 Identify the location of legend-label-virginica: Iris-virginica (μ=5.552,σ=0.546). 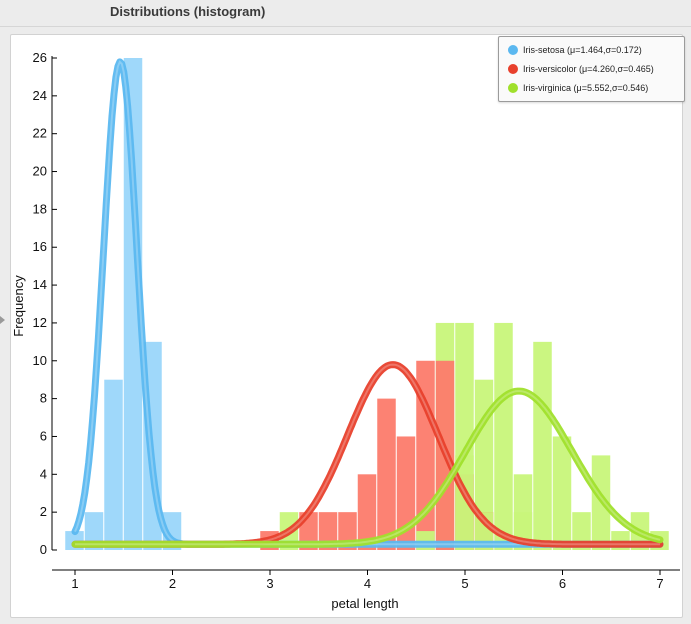
(586, 88).